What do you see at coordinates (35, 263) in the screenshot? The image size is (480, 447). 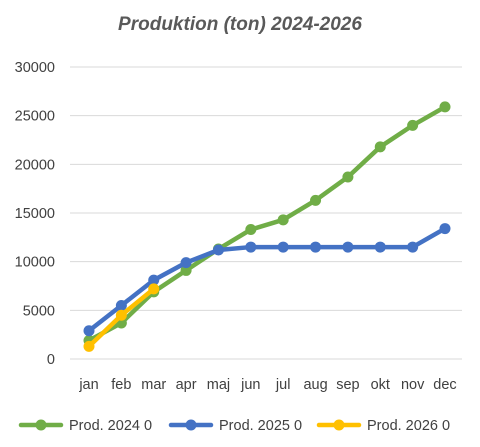 I see `y-tick-label: 10000` at bounding box center [35, 263].